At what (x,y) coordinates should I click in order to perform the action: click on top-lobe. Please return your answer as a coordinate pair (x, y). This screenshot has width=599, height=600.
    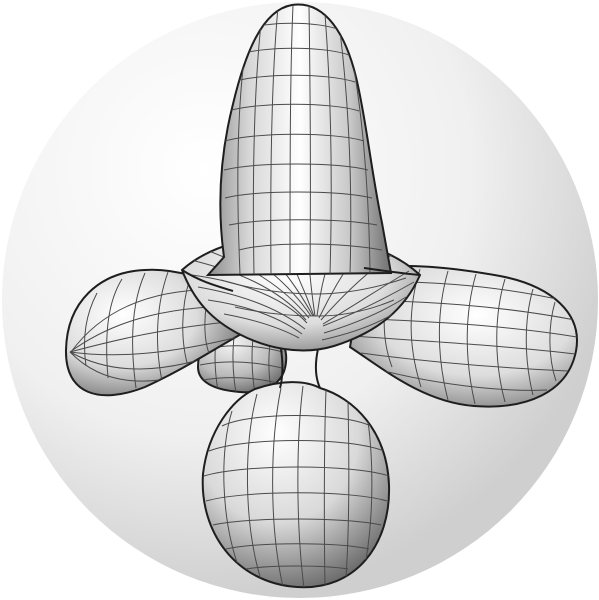
    Looking at the image, I should click on (299, 140).